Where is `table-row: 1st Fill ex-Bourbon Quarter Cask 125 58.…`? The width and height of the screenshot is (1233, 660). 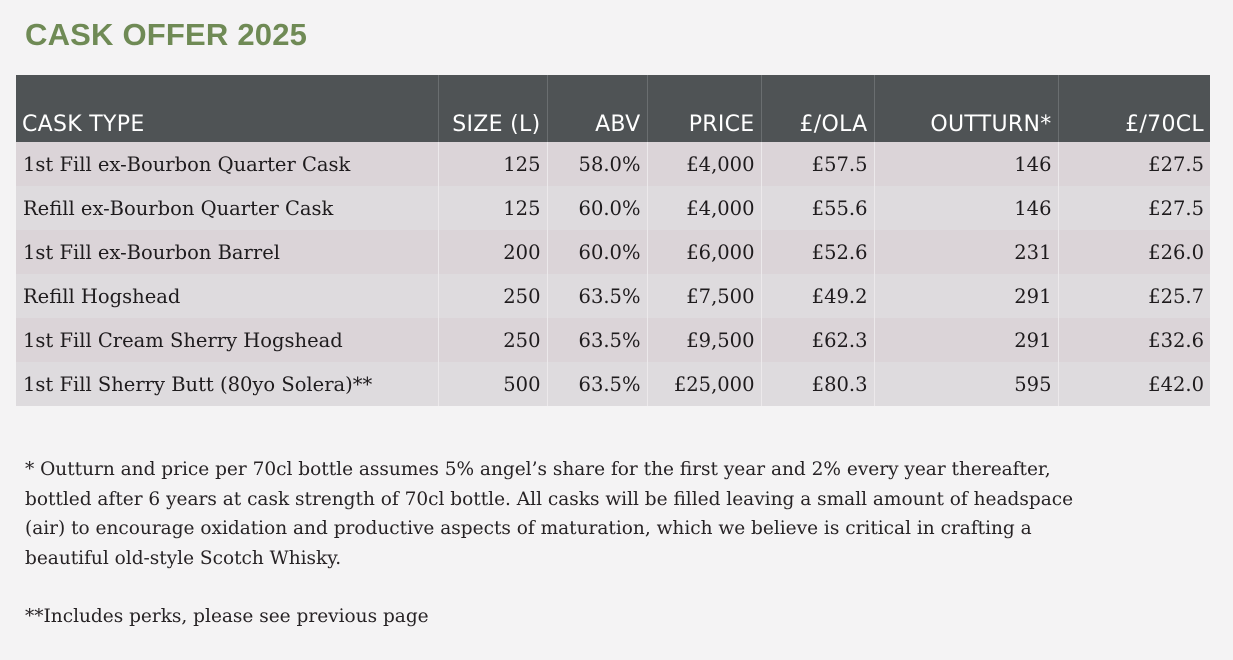
table-row: 1st Fill ex-Bourbon Quarter Cask 125 58.… is located at coordinates (613, 164).